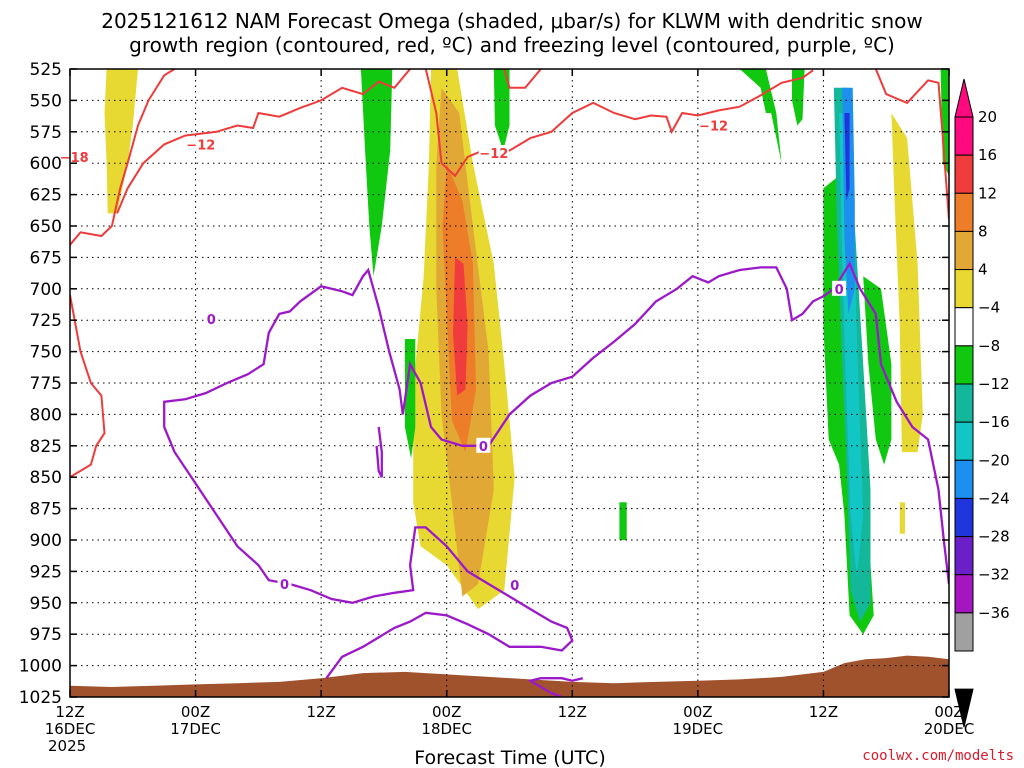 The width and height of the screenshot is (1024, 768). I want to click on colorbar-bottom-arrow, so click(964, 708).